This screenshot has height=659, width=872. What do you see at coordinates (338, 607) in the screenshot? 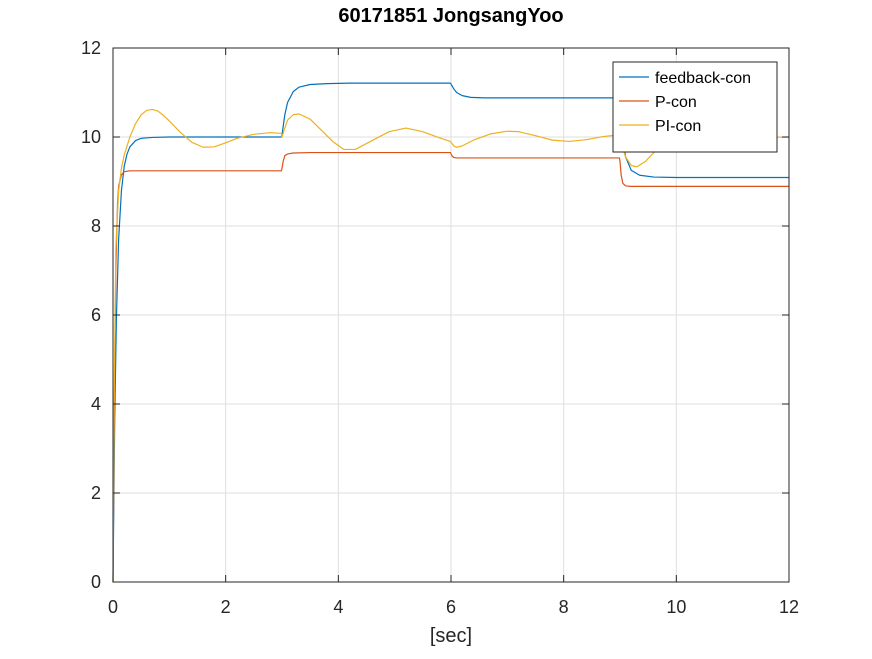
I see `x-tick-label: 4` at bounding box center [338, 607].